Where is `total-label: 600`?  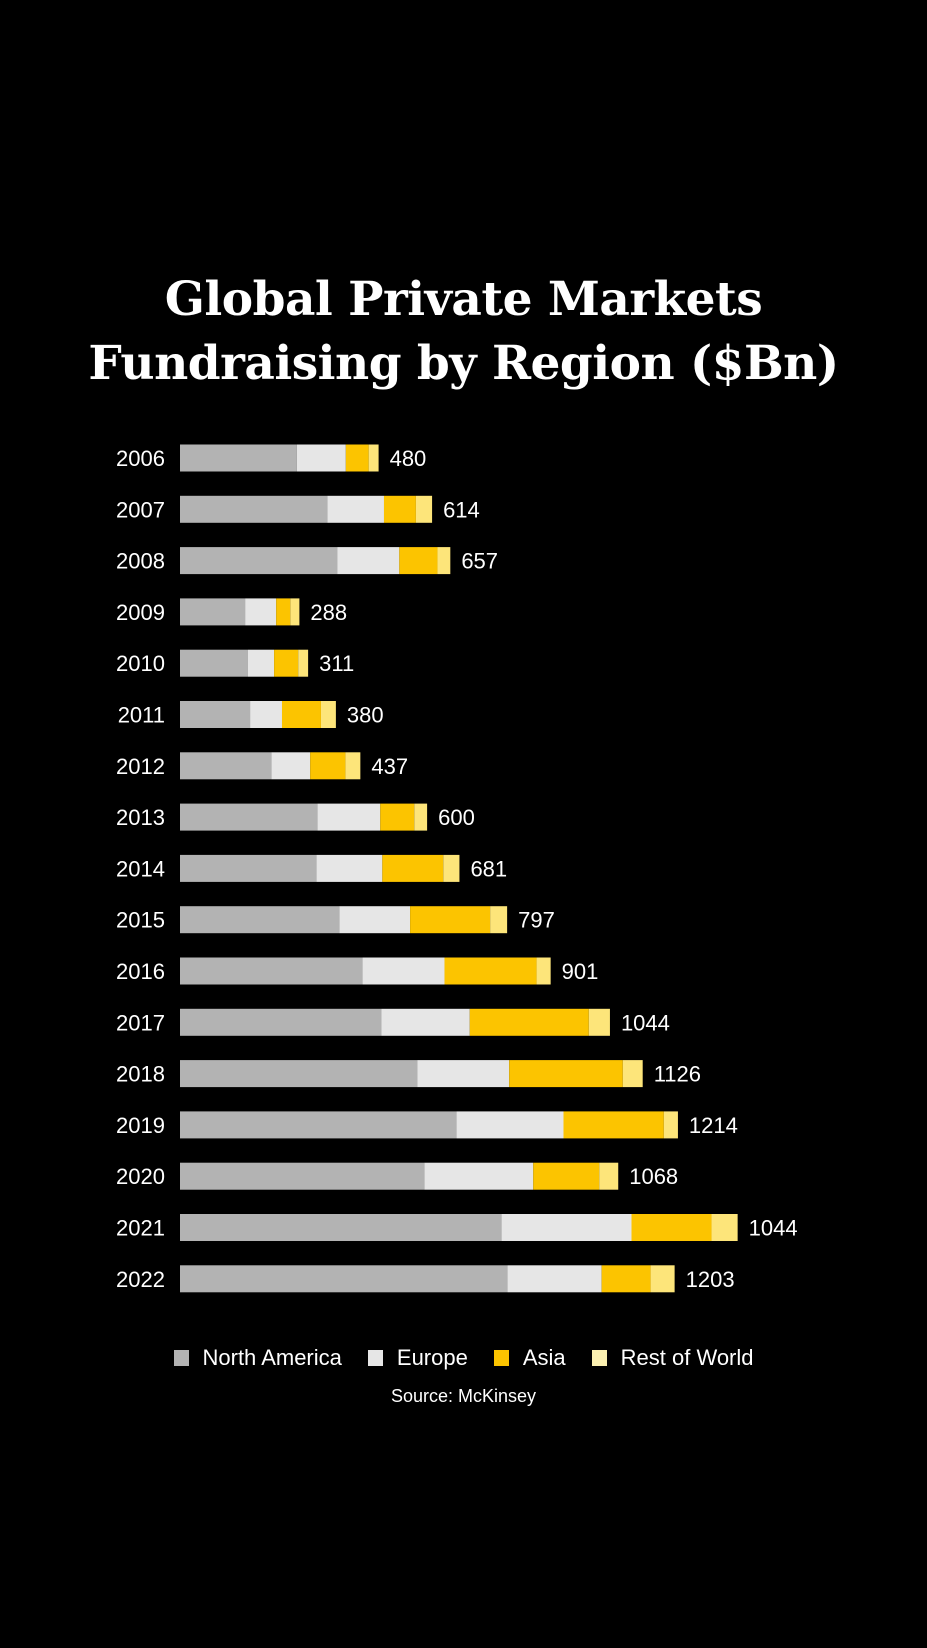 total-label: 600 is located at coordinates (456, 817).